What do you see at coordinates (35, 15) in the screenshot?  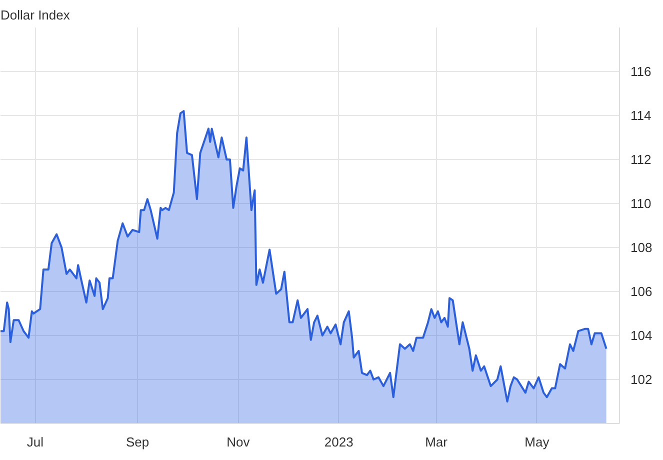 I see `chart-title: Dollar Index` at bounding box center [35, 15].